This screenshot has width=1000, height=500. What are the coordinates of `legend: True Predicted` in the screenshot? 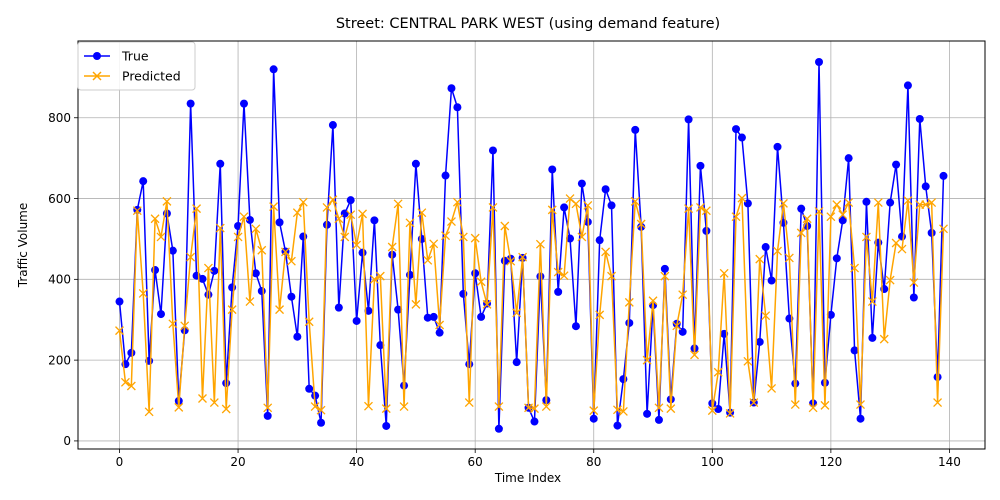 It's located at (136, 66).